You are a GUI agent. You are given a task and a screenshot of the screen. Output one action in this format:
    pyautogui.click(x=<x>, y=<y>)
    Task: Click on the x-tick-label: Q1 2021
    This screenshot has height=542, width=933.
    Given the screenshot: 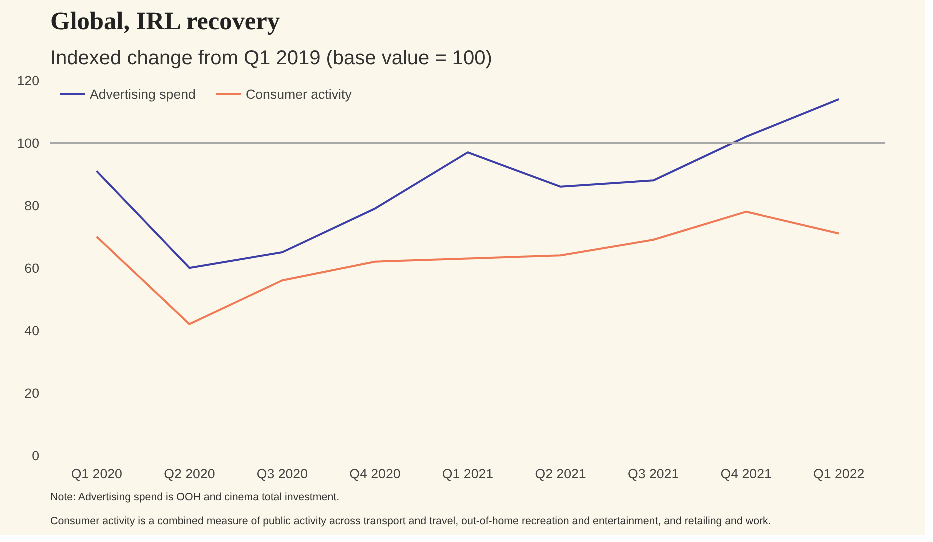 What is the action you would take?
    pyautogui.click(x=468, y=474)
    